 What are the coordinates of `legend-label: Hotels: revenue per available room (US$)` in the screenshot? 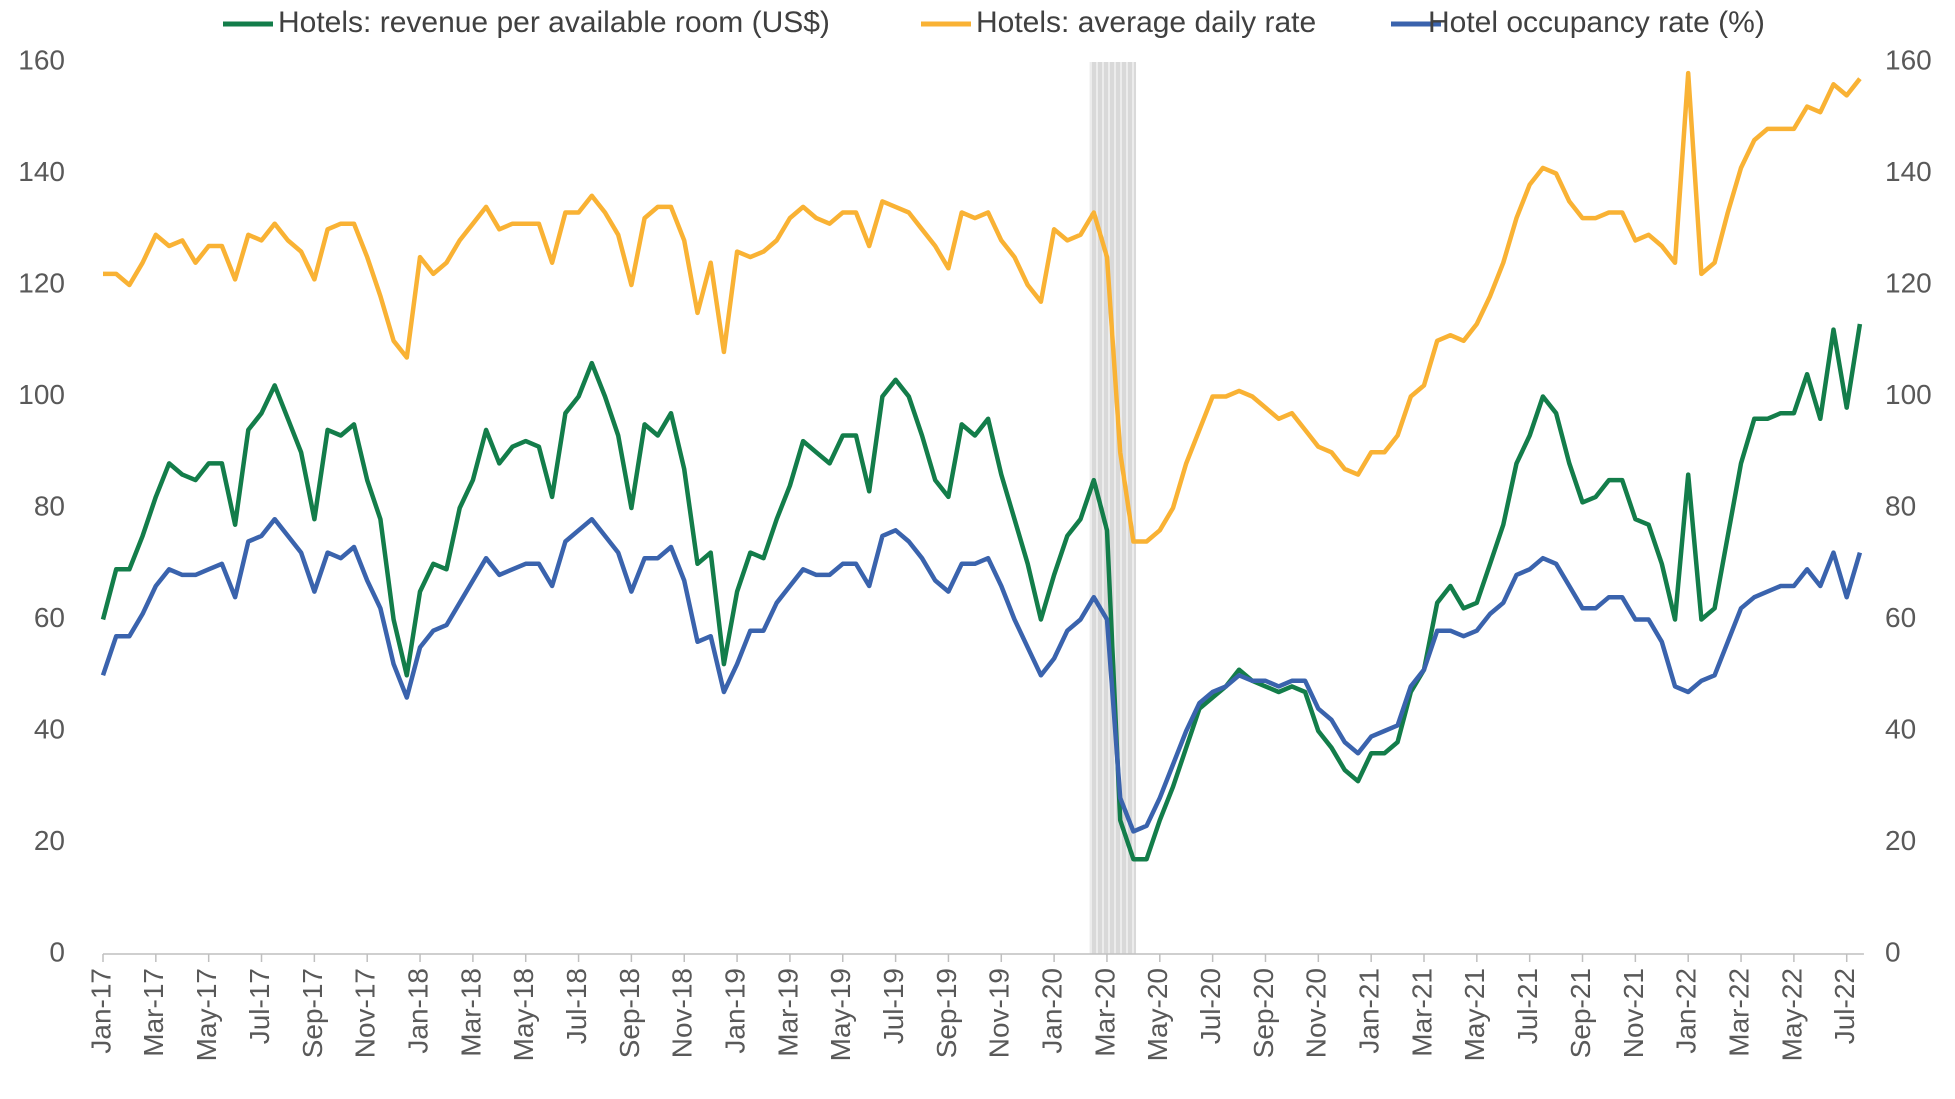 It's located at (554, 22).